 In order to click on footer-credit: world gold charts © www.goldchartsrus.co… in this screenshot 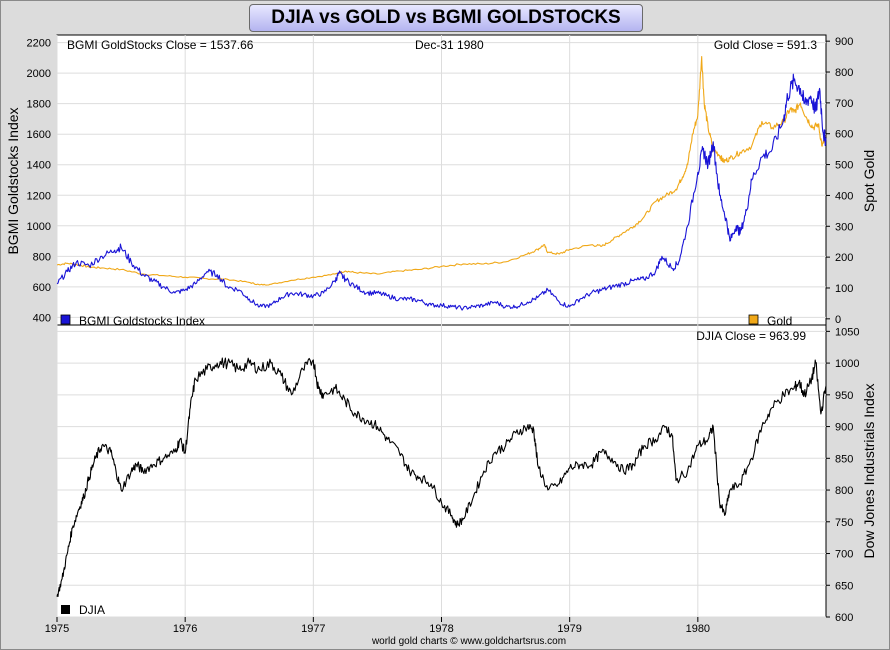, I will do `click(468, 641)`.